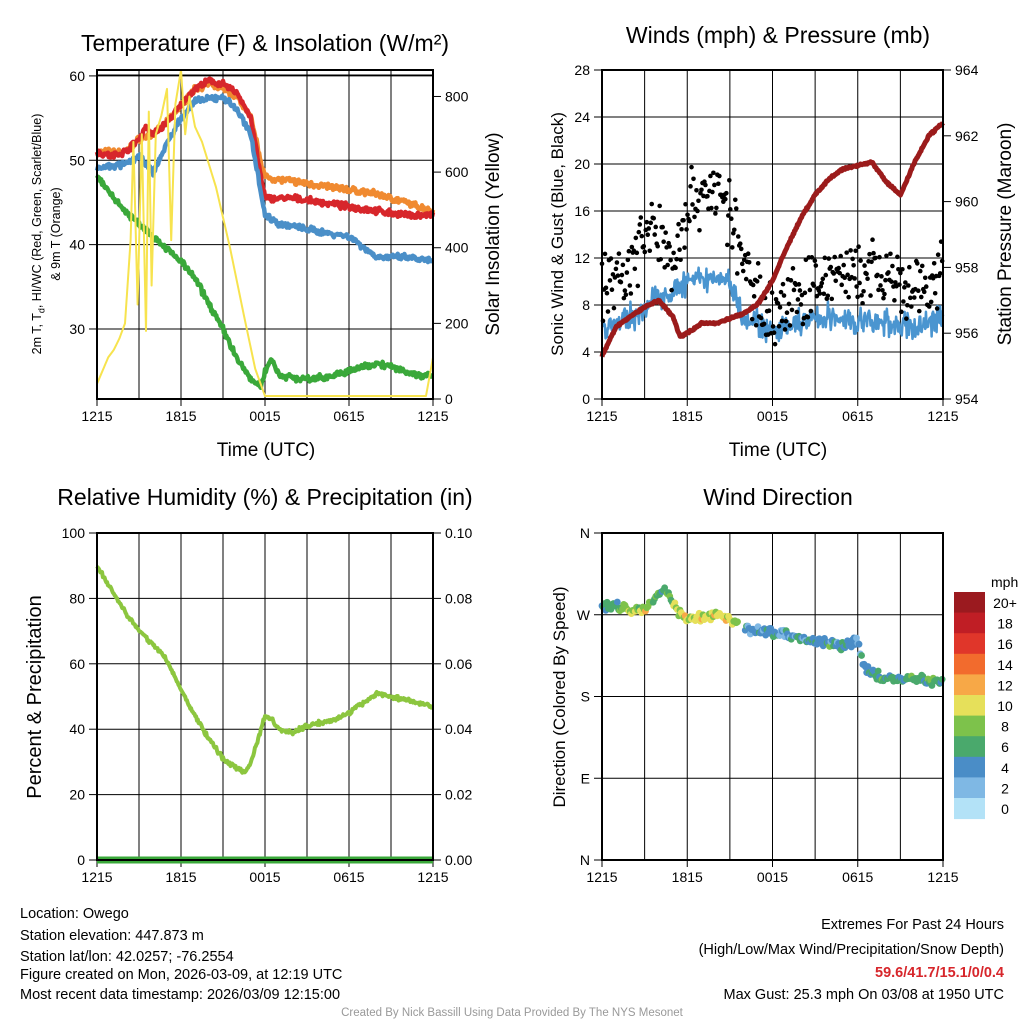  I want to click on y-tick-label: 80, so click(77, 598).